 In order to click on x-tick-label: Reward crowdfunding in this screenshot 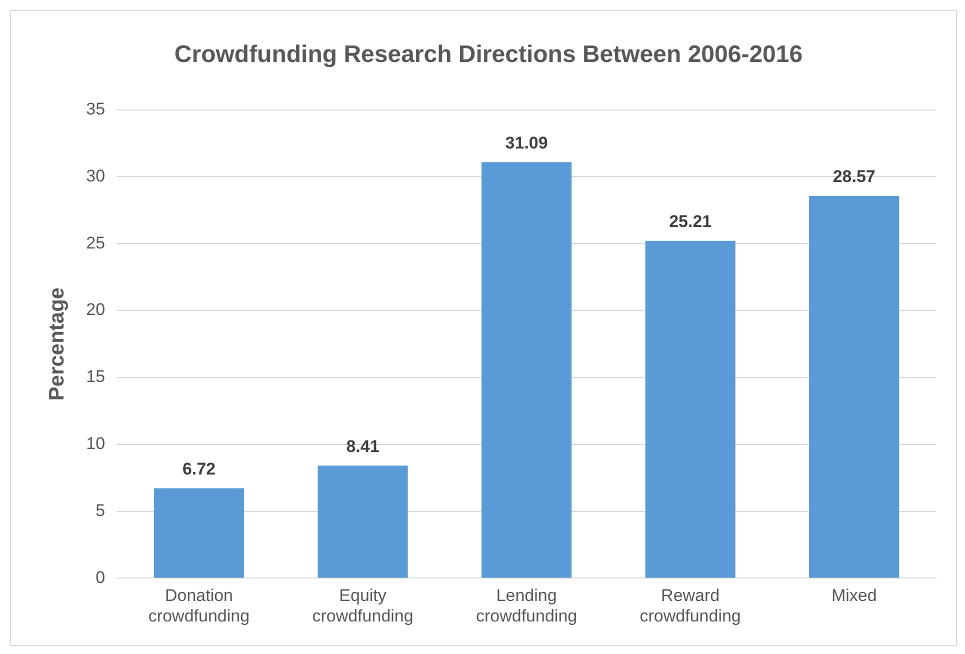, I will do `click(690, 606)`.